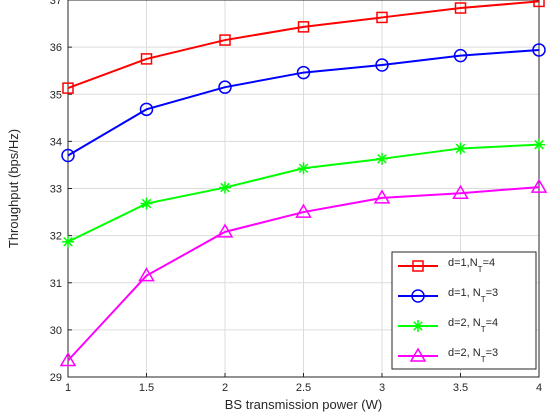 Image resolution: width=550 pixels, height=416 pixels. I want to click on y-tick-label: 34, so click(56, 142).